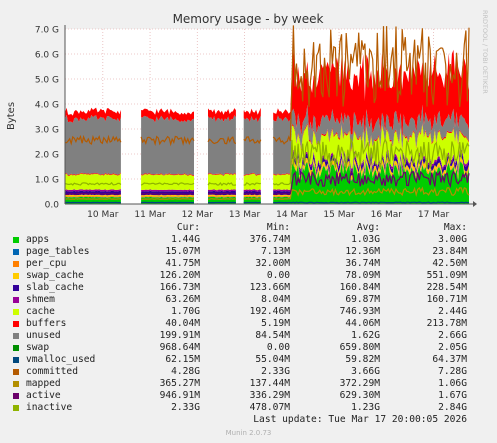 The image size is (497, 443). Describe the element at coordinates (38, 347) in the screenshot. I see `legend-name: swap` at that location.